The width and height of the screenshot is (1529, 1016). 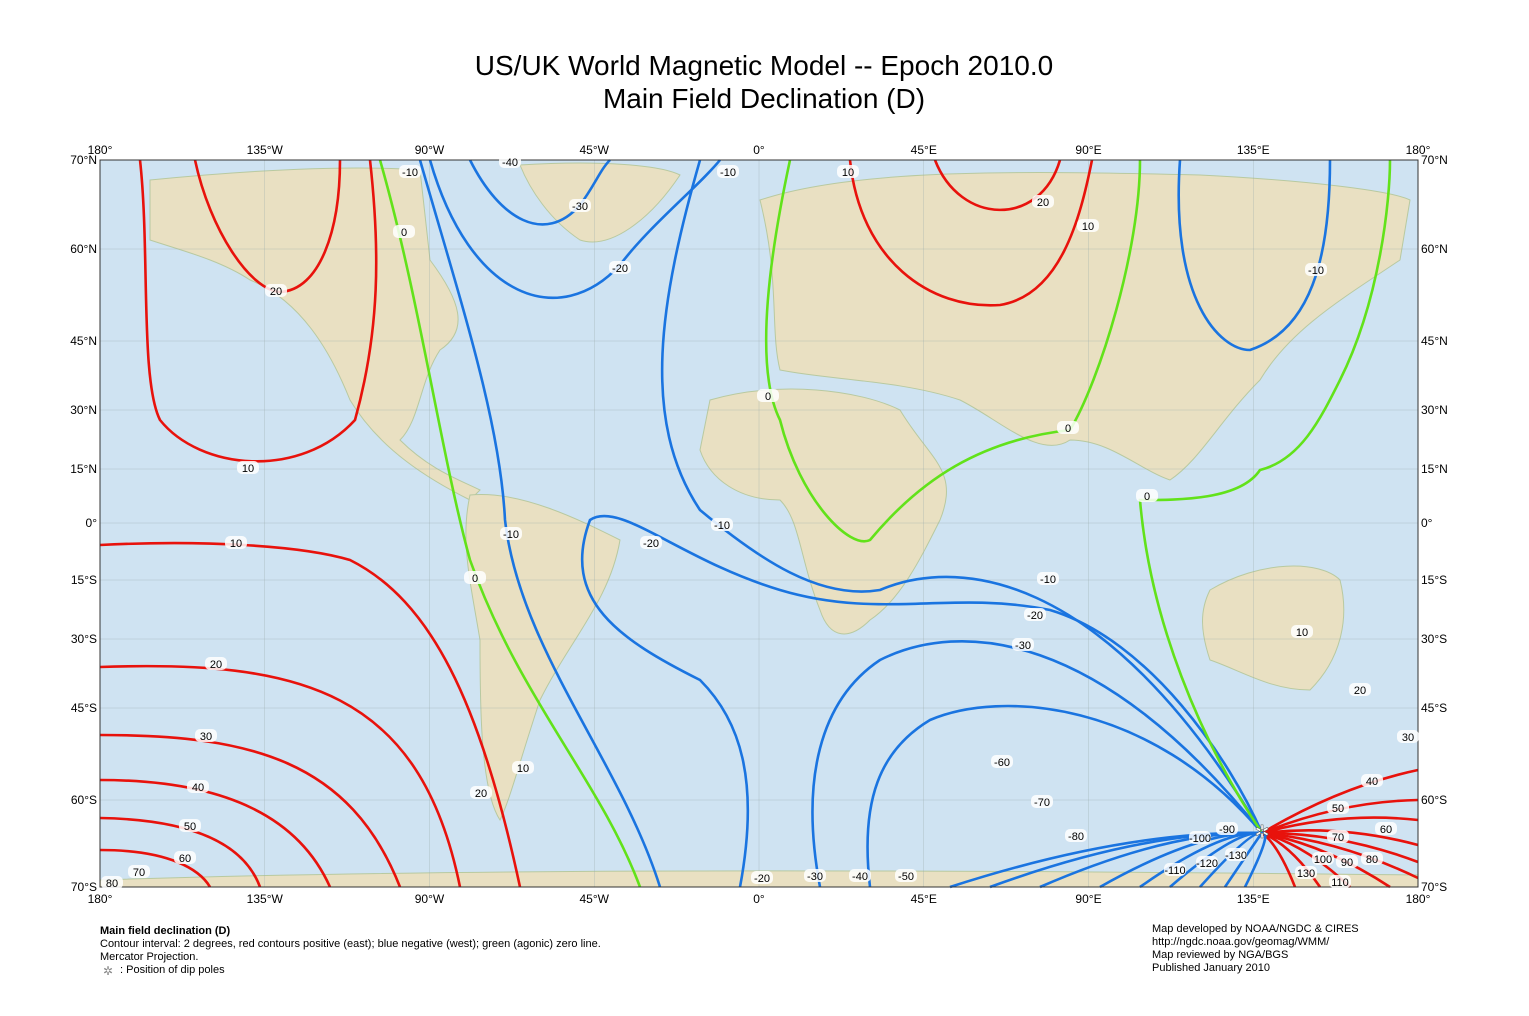 What do you see at coordinates (1088, 150) in the screenshot?
I see `lon-label-top: 90°E` at bounding box center [1088, 150].